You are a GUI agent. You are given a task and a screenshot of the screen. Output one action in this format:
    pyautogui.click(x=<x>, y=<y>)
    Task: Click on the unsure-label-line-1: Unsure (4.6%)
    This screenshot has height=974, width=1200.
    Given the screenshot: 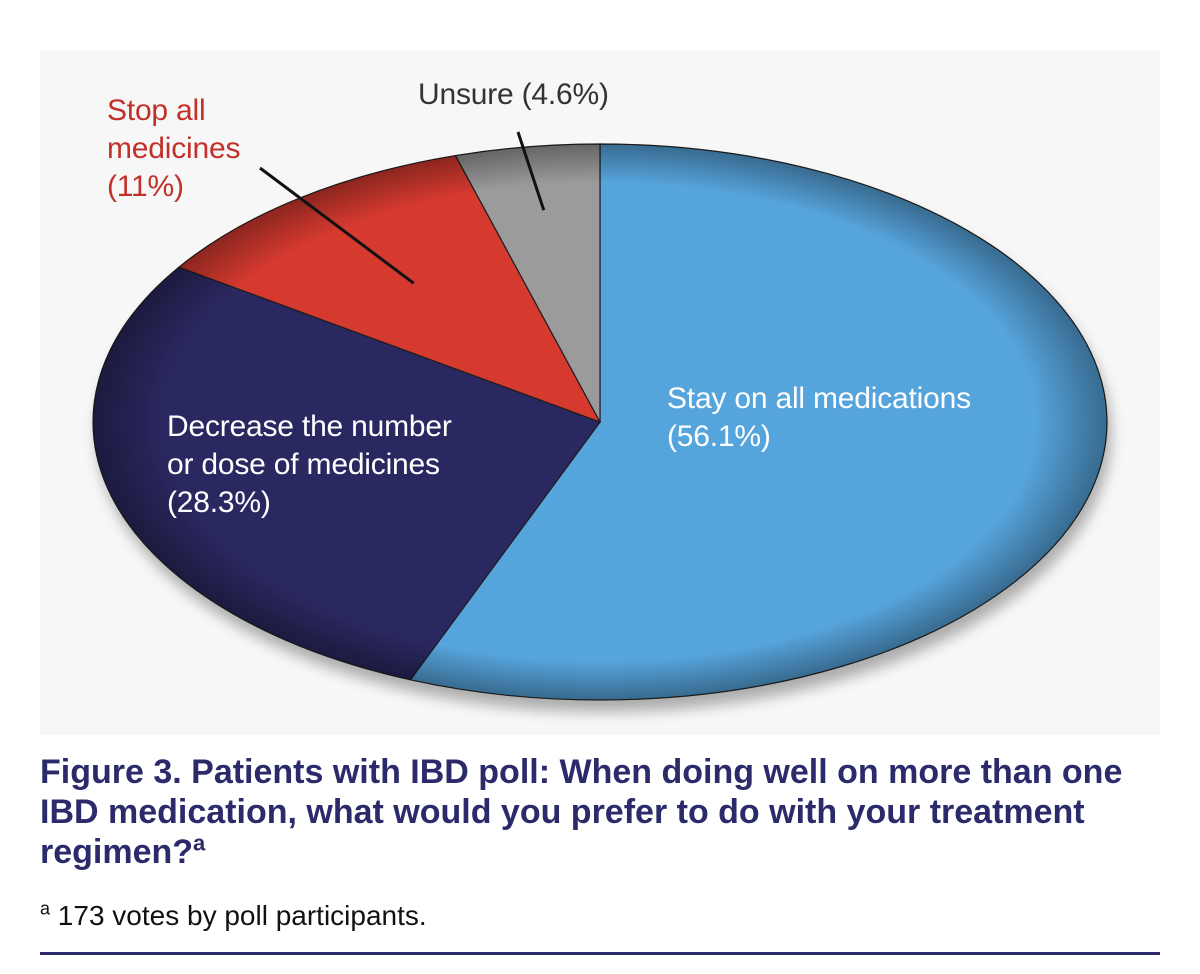 What is the action you would take?
    pyautogui.click(x=513, y=94)
    